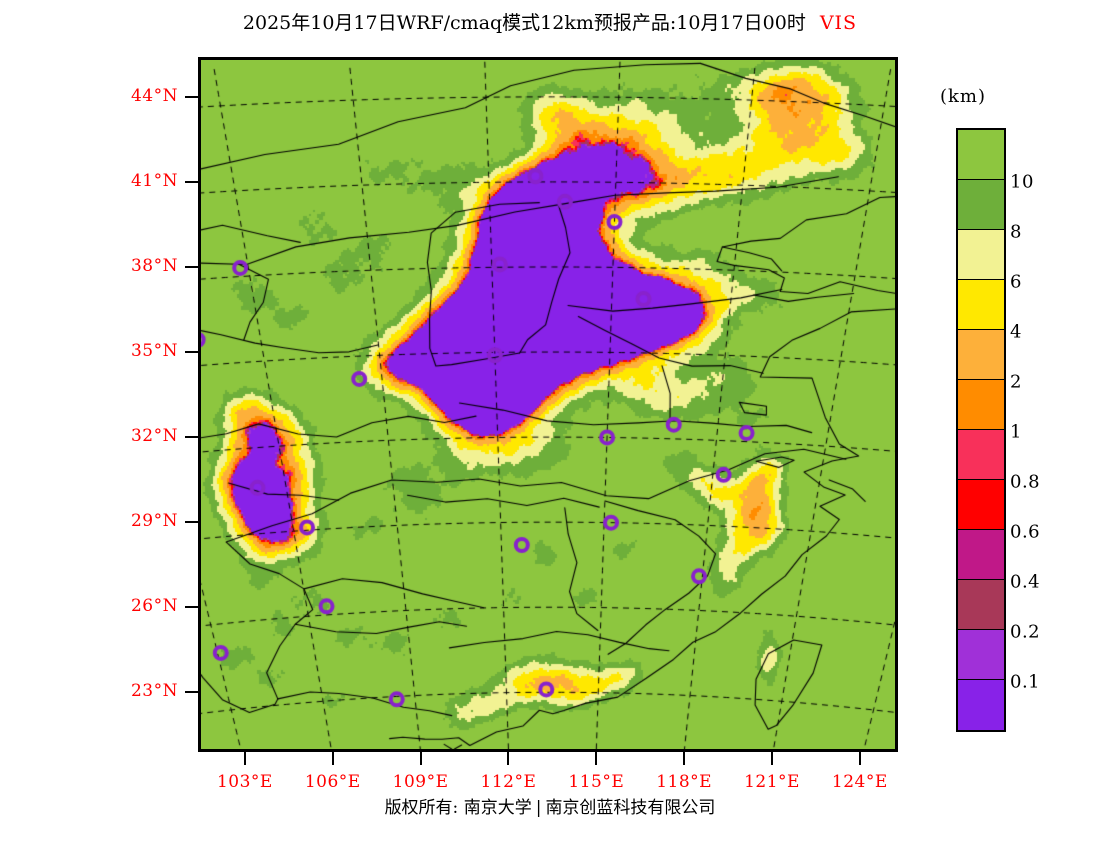  Describe the element at coordinates (1025, 682) in the screenshot. I see `colorbar-tick-label: 0.1` at that location.